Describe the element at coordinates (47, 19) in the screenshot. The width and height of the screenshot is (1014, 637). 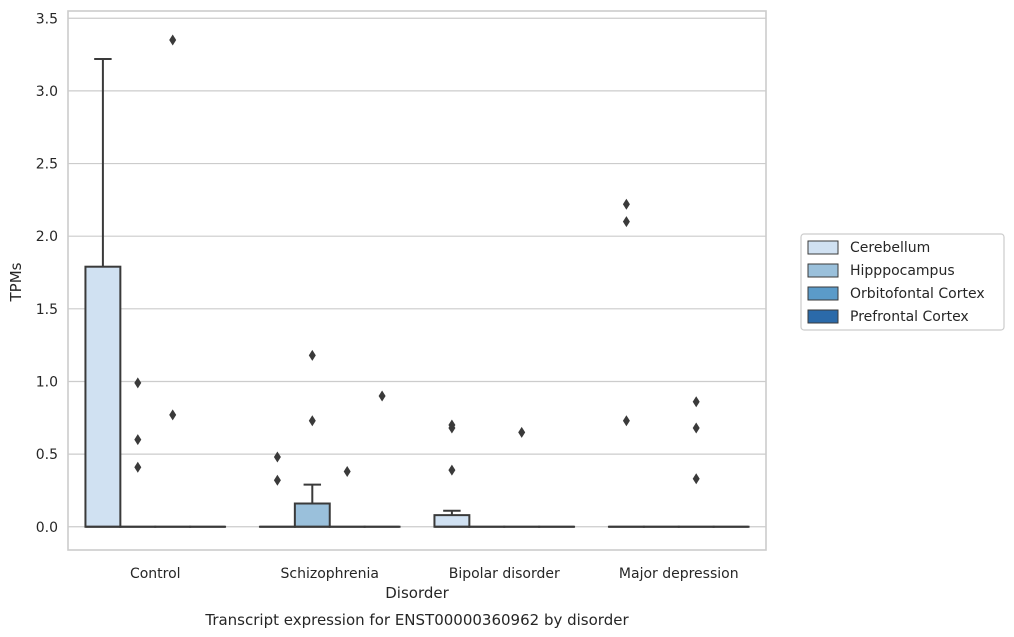
I see `y-tick-label: 3.5` at that location.